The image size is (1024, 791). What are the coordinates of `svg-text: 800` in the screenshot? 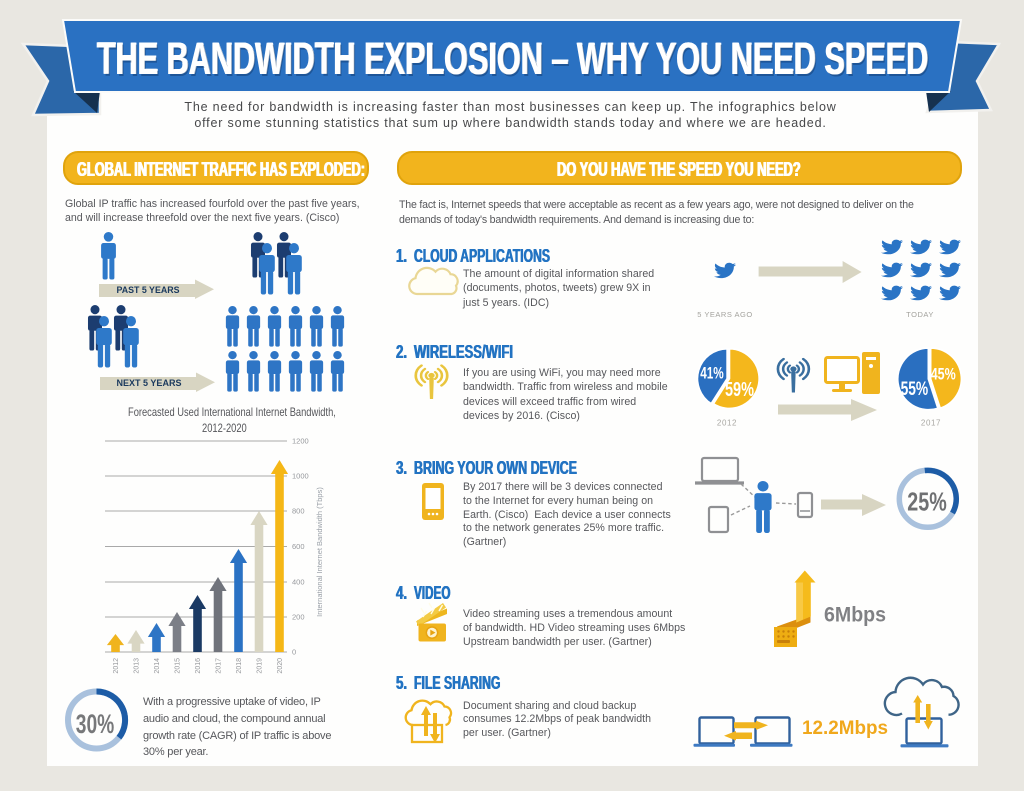 It's located at (298, 511).